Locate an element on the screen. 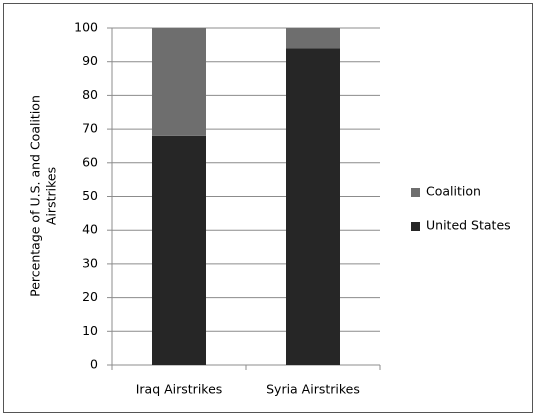  y-tick-label: 40 is located at coordinates (90, 229).